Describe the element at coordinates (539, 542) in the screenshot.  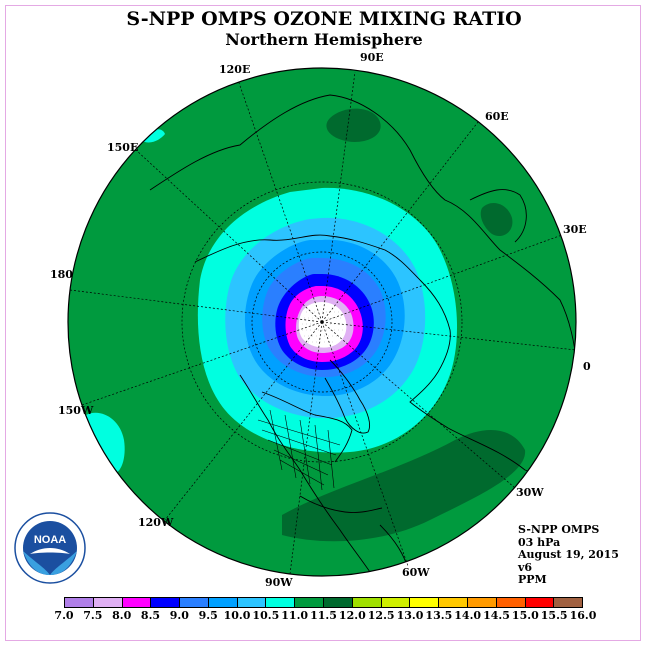
I see `info-level: 03 hPa` at that location.